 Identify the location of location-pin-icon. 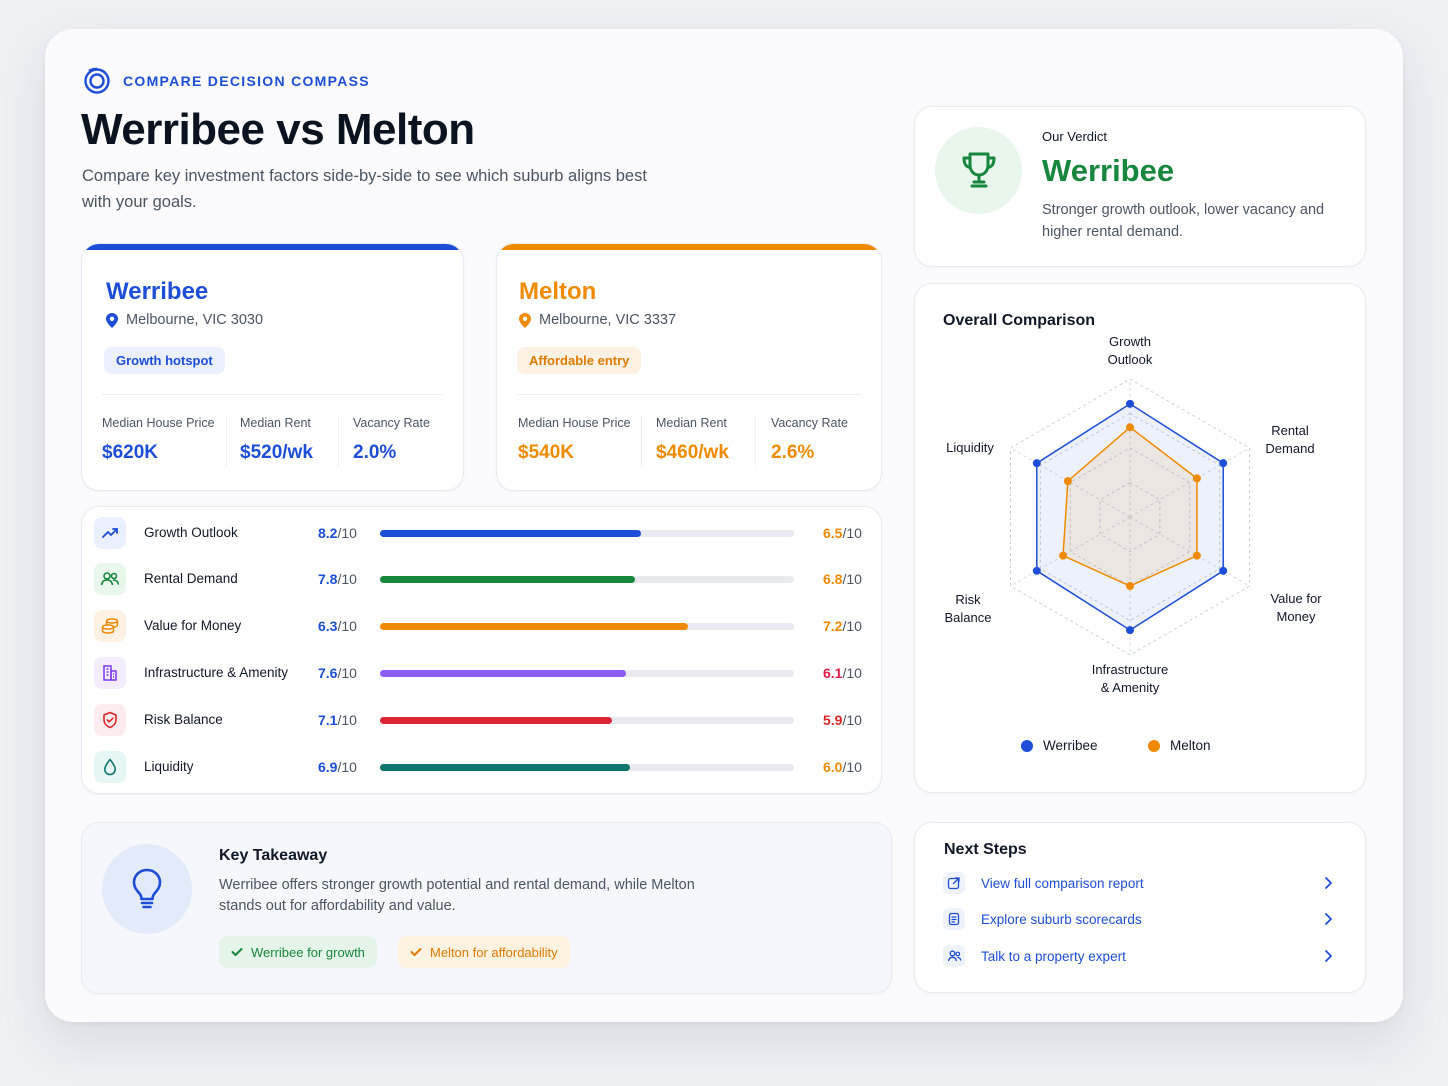
(525, 320).